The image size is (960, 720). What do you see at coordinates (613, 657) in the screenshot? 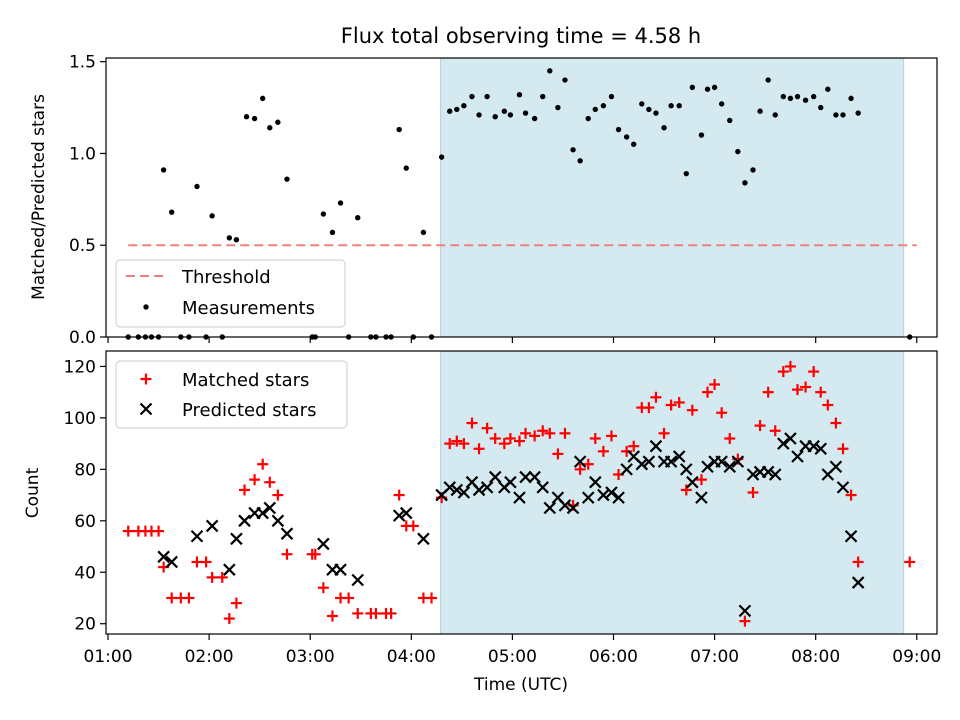
I see `x-tick-label: 06:00` at bounding box center [613, 657].